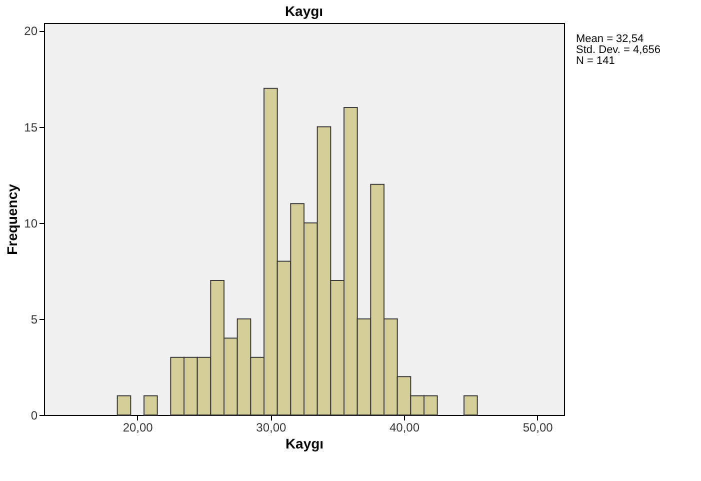 This screenshot has width=701, height=481. I want to click on y-tick-label: 15, so click(31, 127).